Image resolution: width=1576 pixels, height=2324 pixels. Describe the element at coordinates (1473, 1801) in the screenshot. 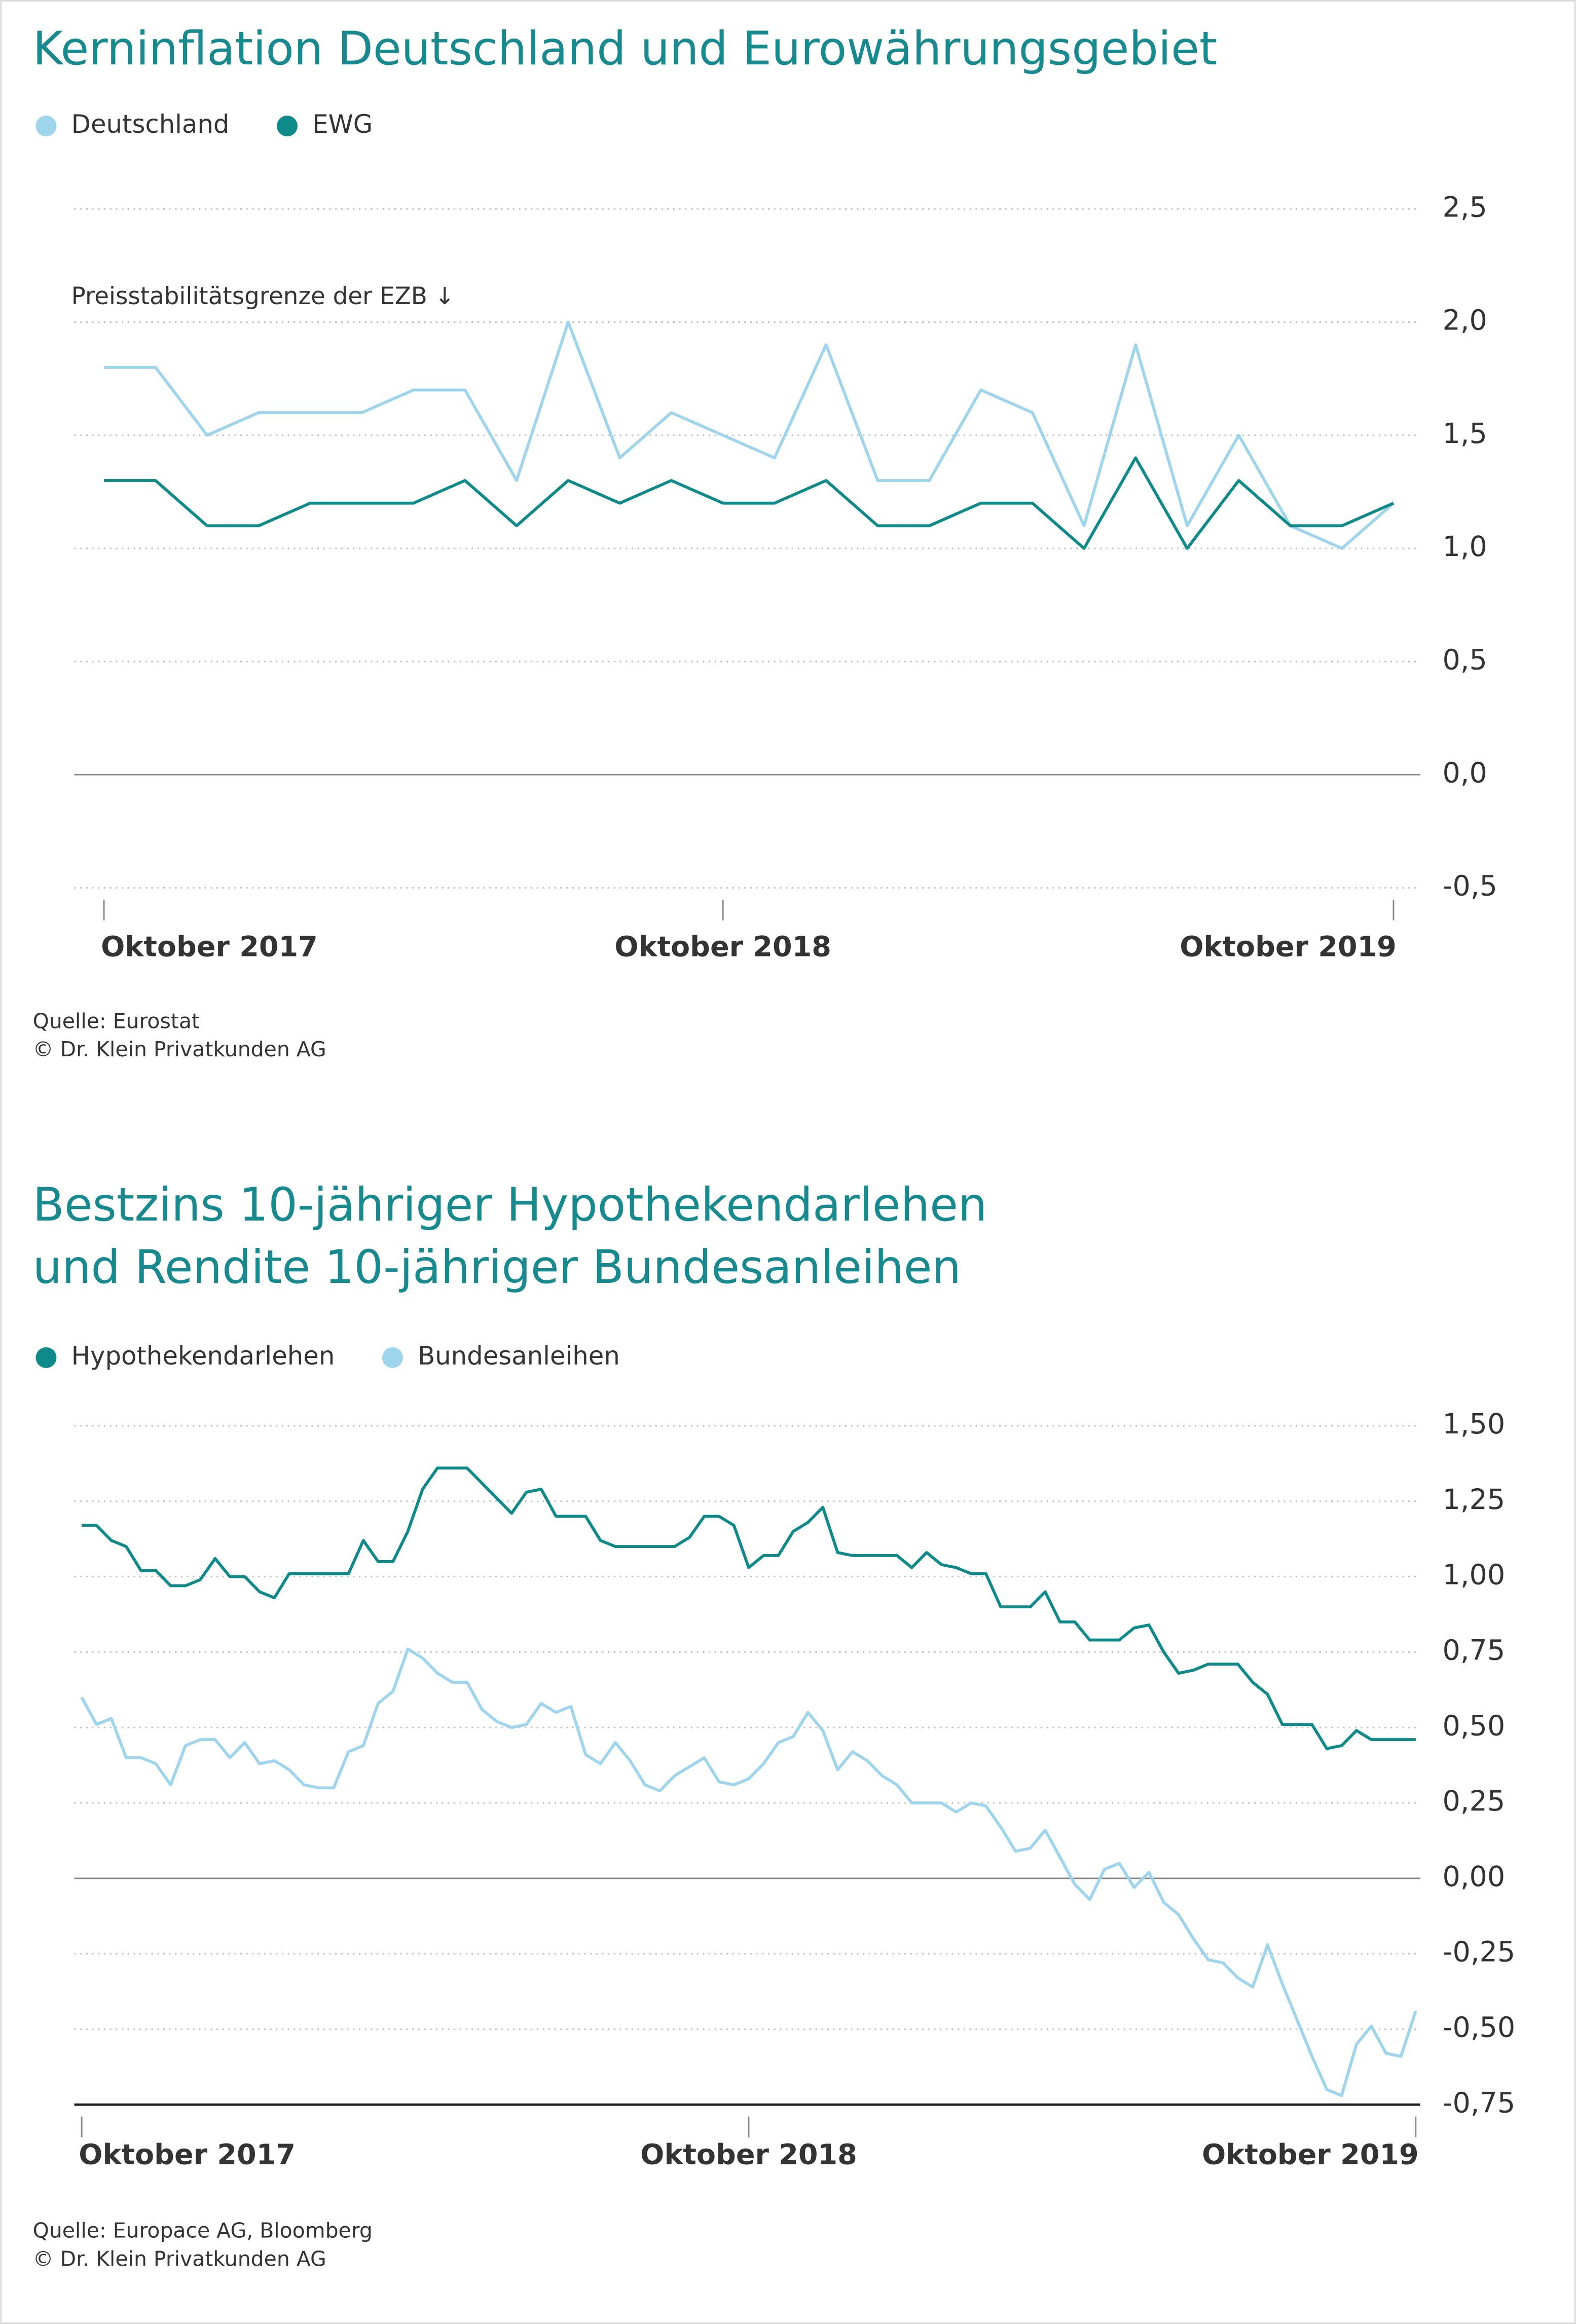

I see `y-tick-label: 0,25` at that location.